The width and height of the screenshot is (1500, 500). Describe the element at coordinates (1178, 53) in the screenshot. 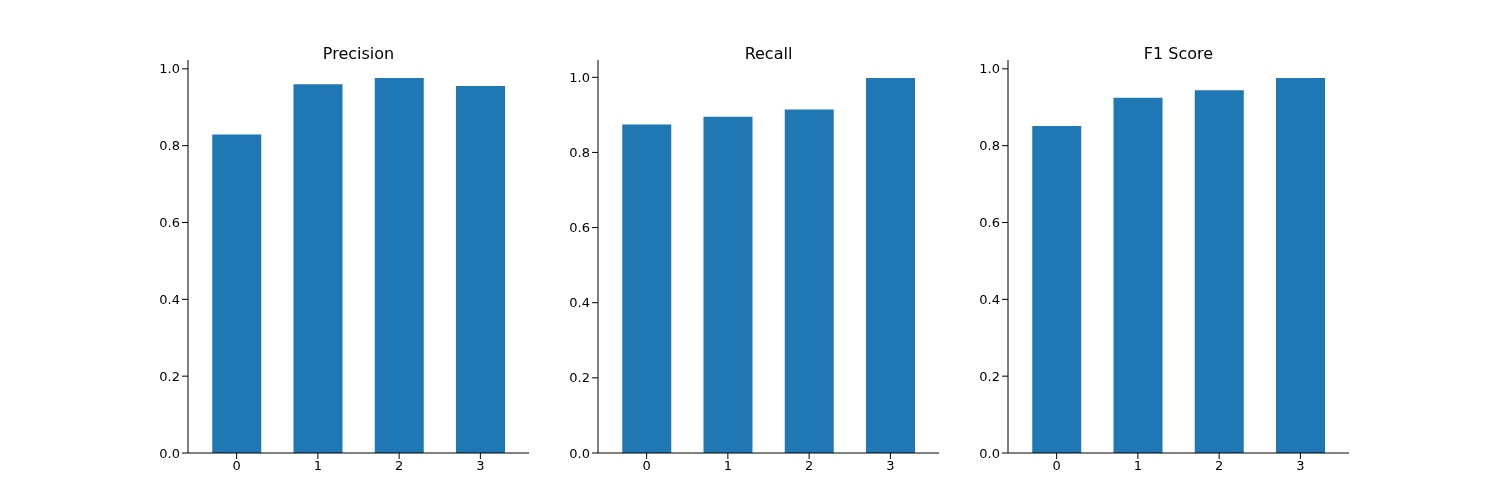

I see `chart-title: F1 Score` at that location.